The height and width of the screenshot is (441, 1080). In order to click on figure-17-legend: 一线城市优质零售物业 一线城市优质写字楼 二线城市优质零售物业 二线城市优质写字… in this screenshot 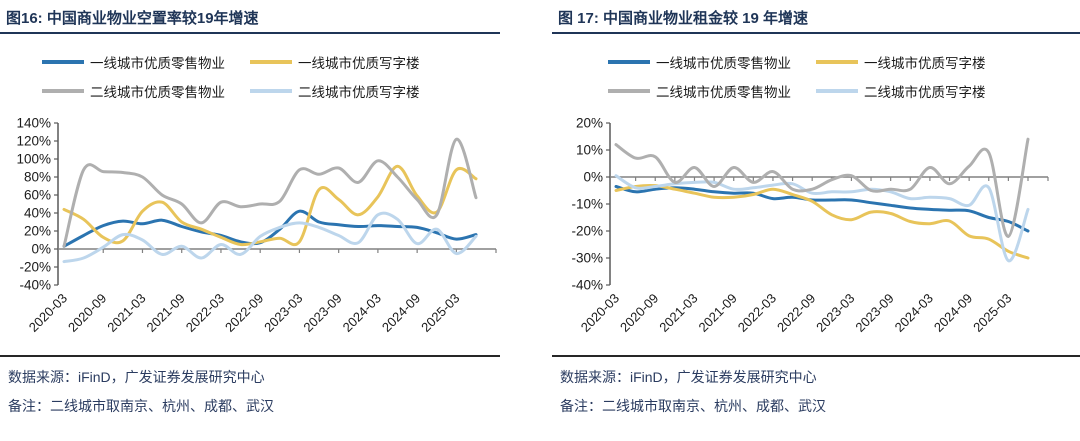, I will do `click(816, 76)`.